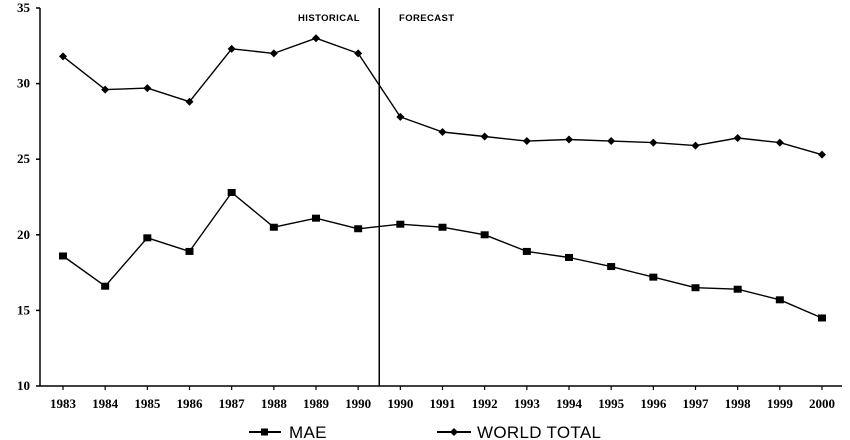  Describe the element at coordinates (308, 431) in the screenshot. I see `legend-label-mae: MAE` at that location.